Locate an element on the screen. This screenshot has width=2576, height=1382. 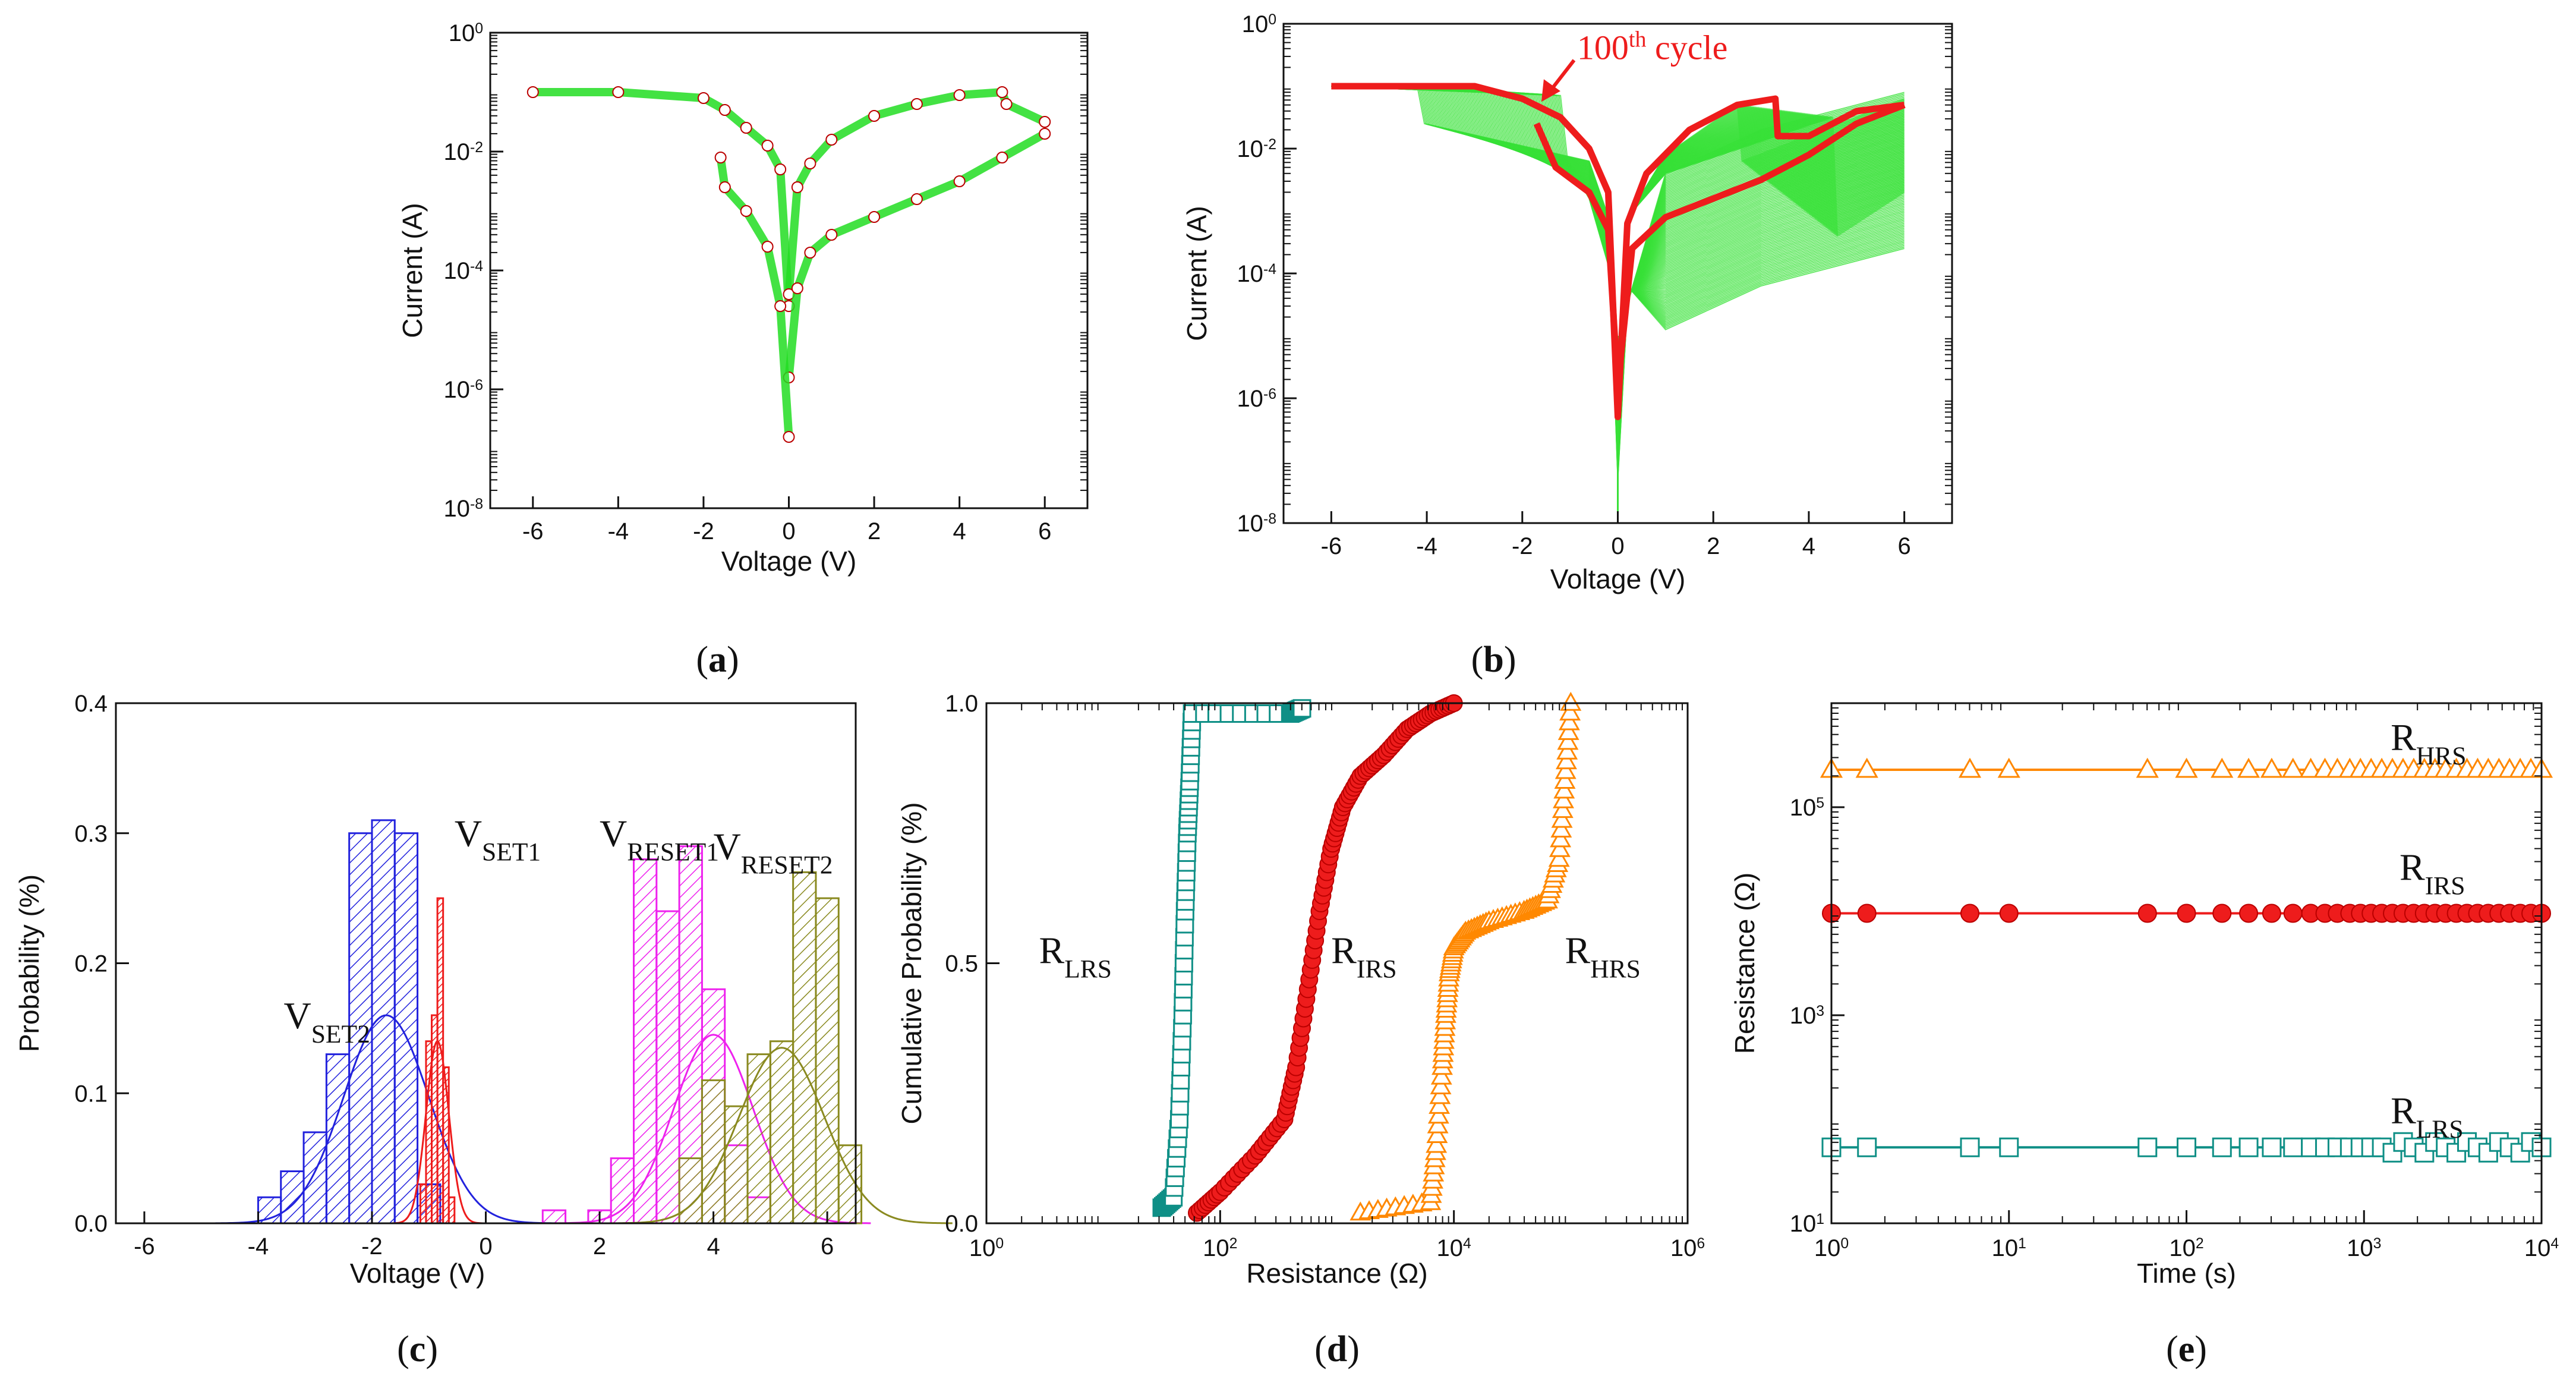
panel-a-x-tick-label: -4 is located at coordinates (619, 531).